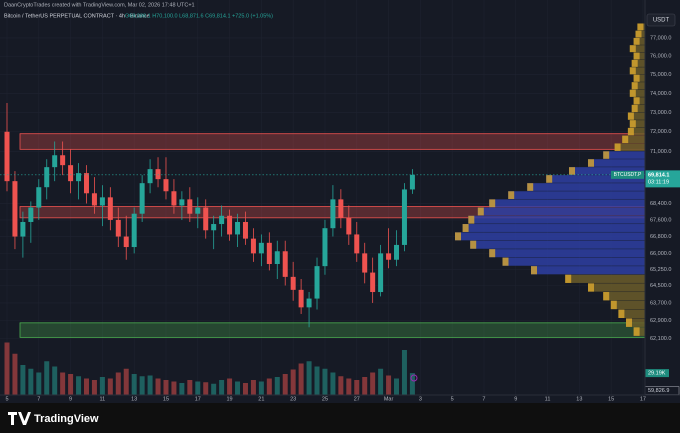 The height and width of the screenshot is (433, 680). What do you see at coordinates (660, 270) in the screenshot?
I see `y-tick-label: 65,250.0` at bounding box center [660, 270].